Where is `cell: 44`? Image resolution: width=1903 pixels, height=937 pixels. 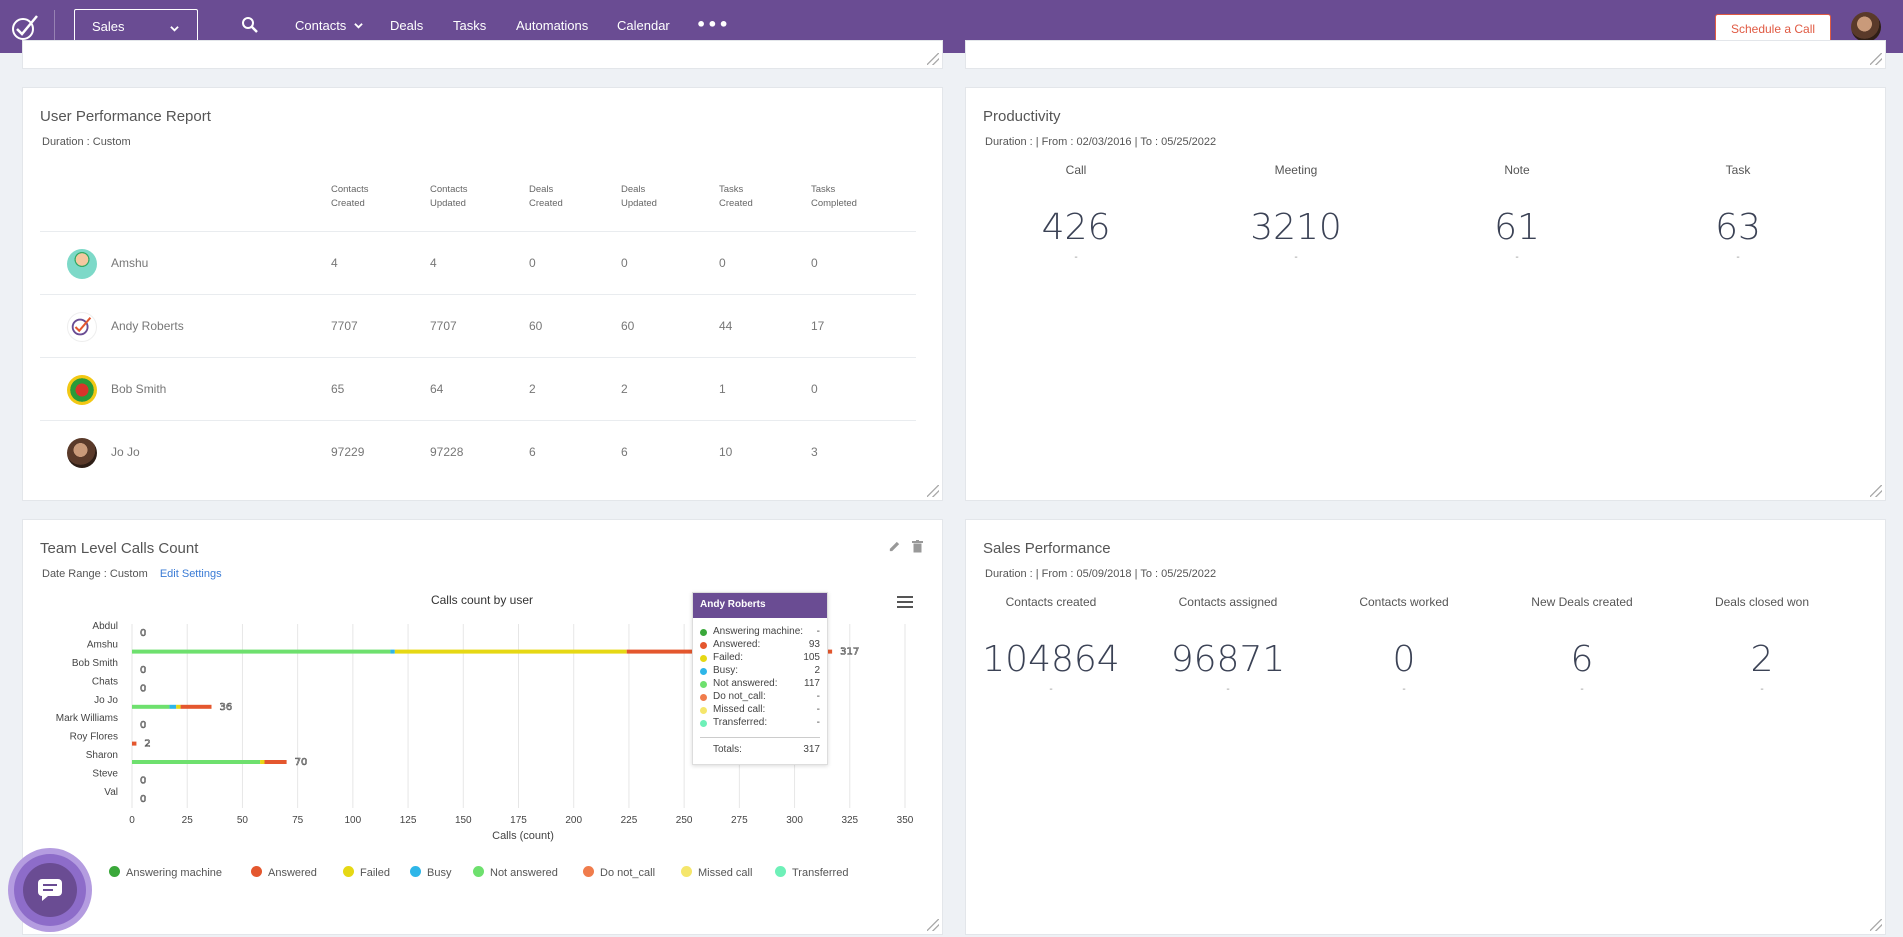
cell: 44 is located at coordinates (726, 326).